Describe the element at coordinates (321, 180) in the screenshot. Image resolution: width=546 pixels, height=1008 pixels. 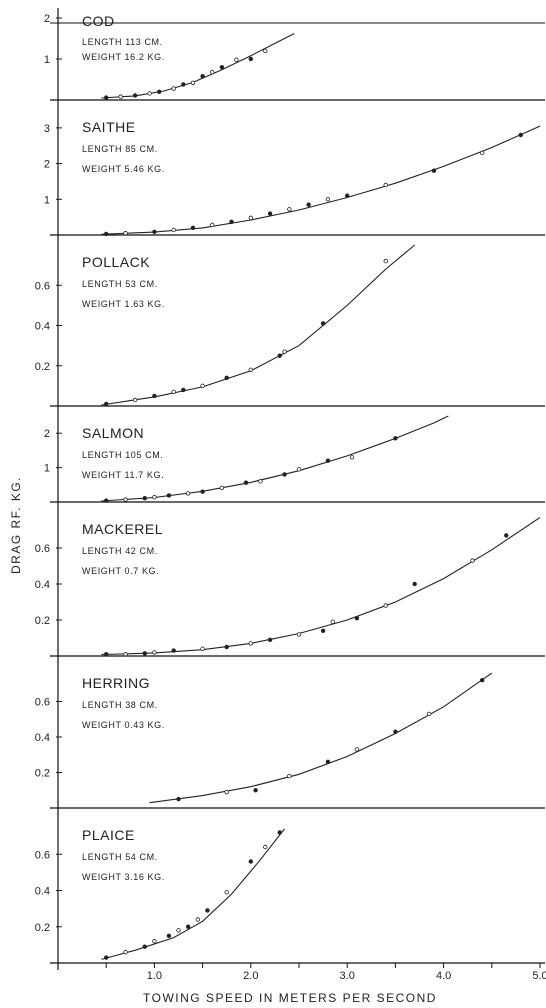
I see `fitted-curve-saithe` at that location.